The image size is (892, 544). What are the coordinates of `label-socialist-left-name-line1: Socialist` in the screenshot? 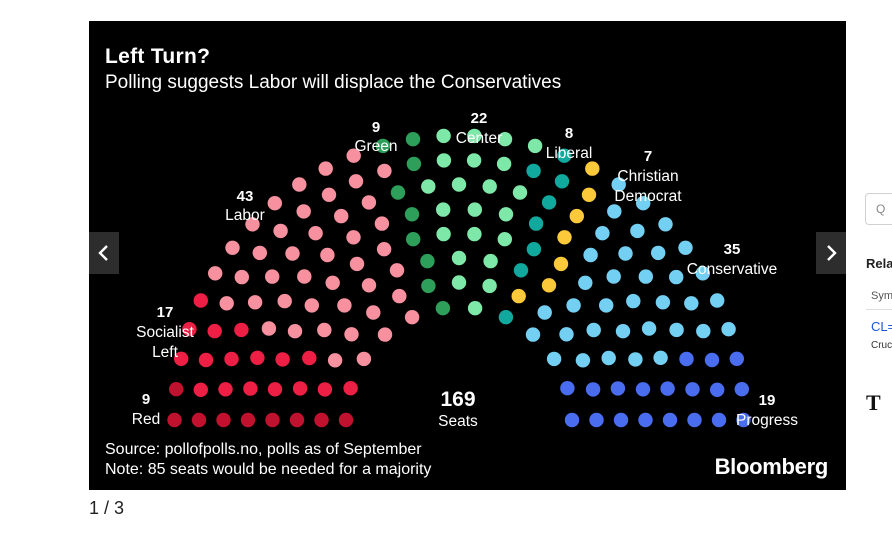 It's located at (165, 332).